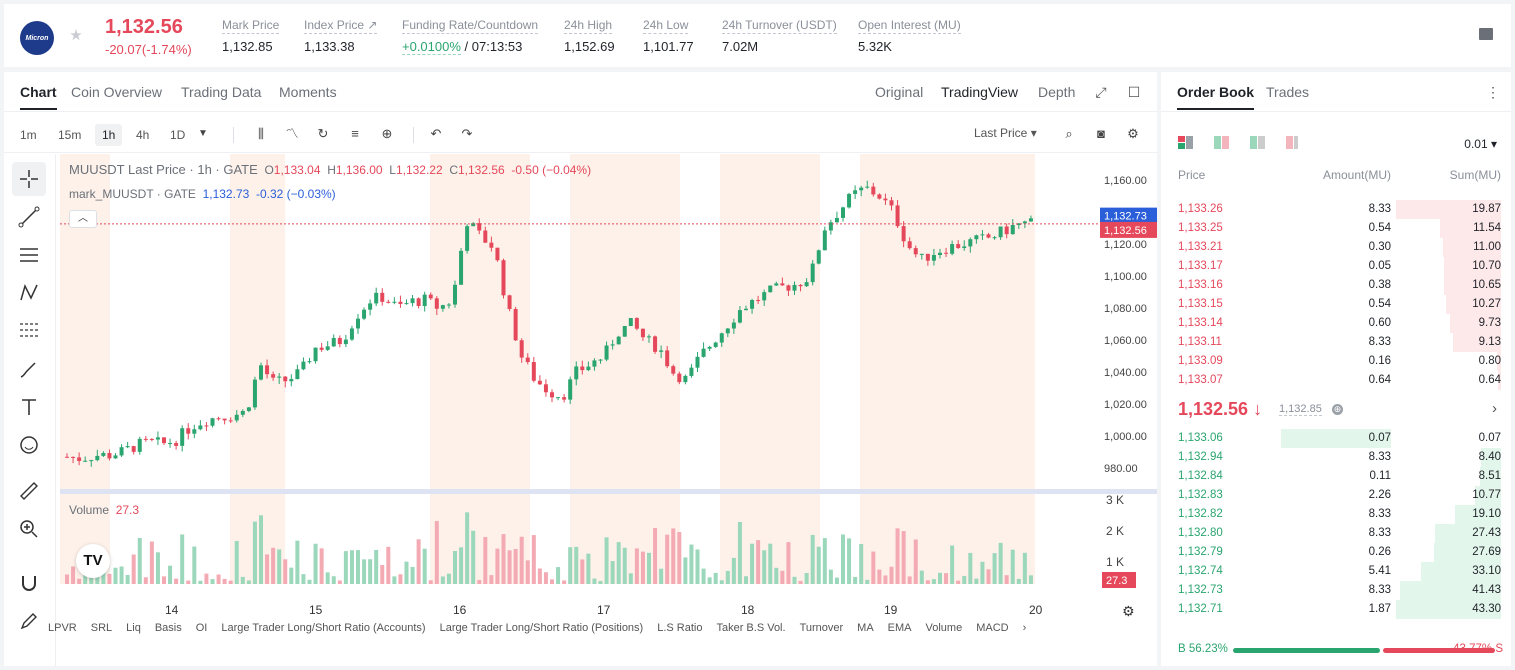  What do you see at coordinates (29, 293) in the screenshot?
I see `pattern-icon` at bounding box center [29, 293].